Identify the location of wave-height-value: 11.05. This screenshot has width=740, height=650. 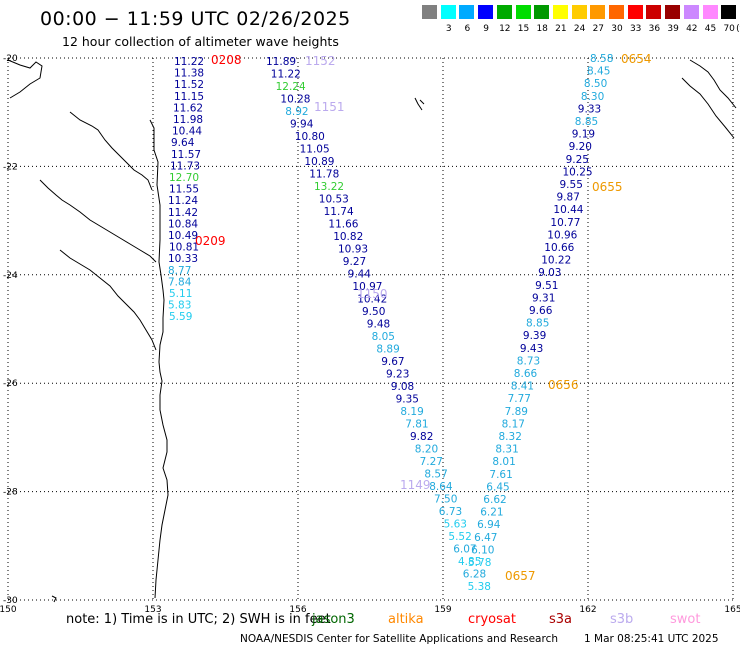
(315, 150).